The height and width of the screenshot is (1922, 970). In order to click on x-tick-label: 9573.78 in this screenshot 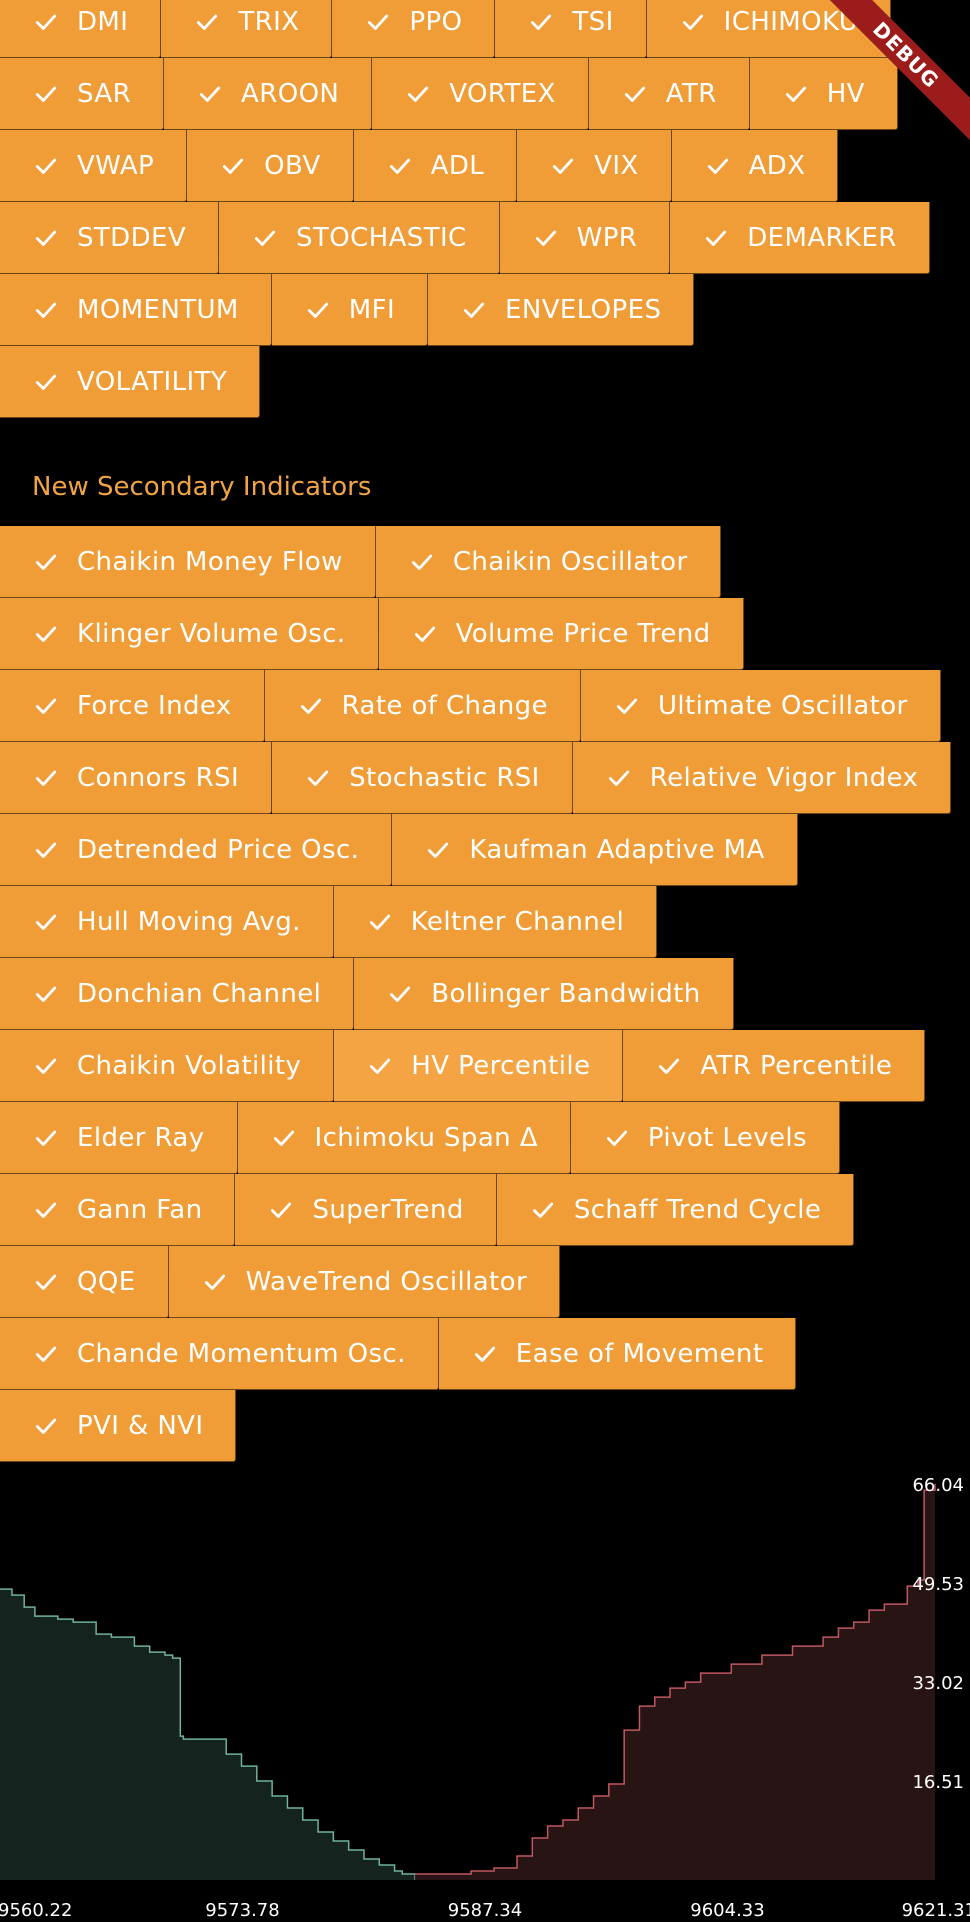, I will do `click(242, 1910)`.